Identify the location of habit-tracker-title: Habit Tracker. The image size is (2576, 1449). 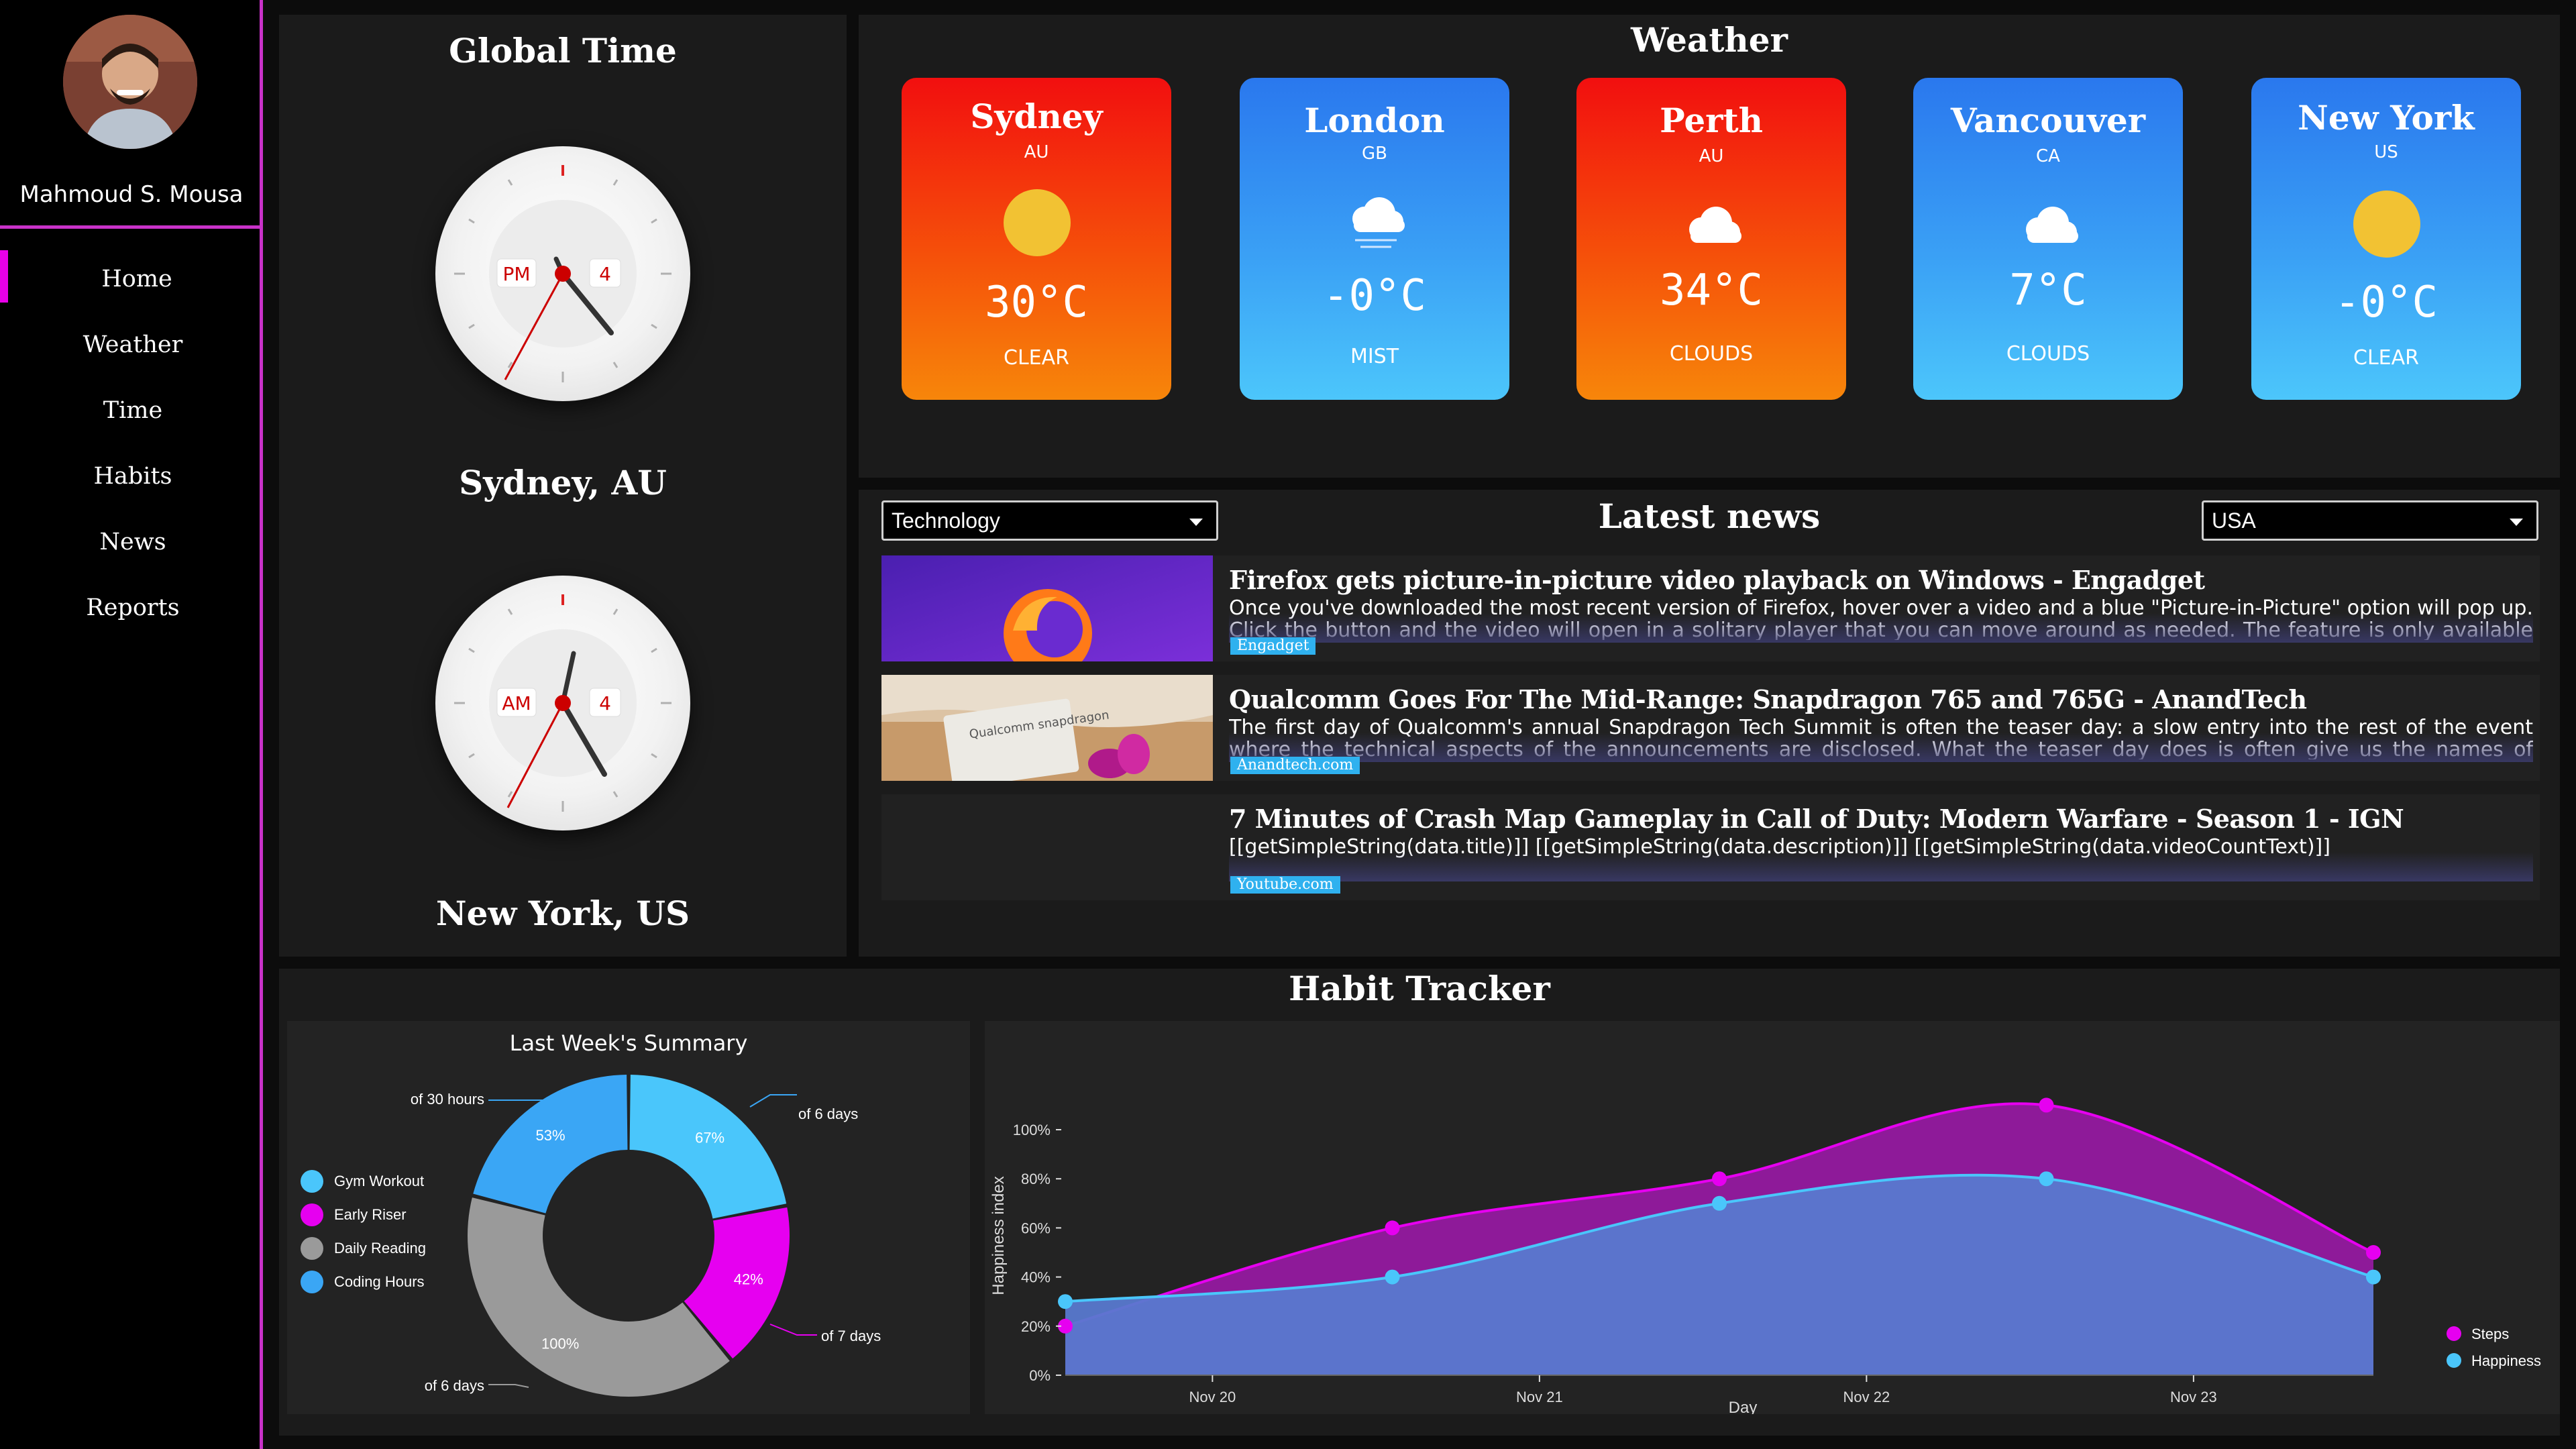
(1419, 988).